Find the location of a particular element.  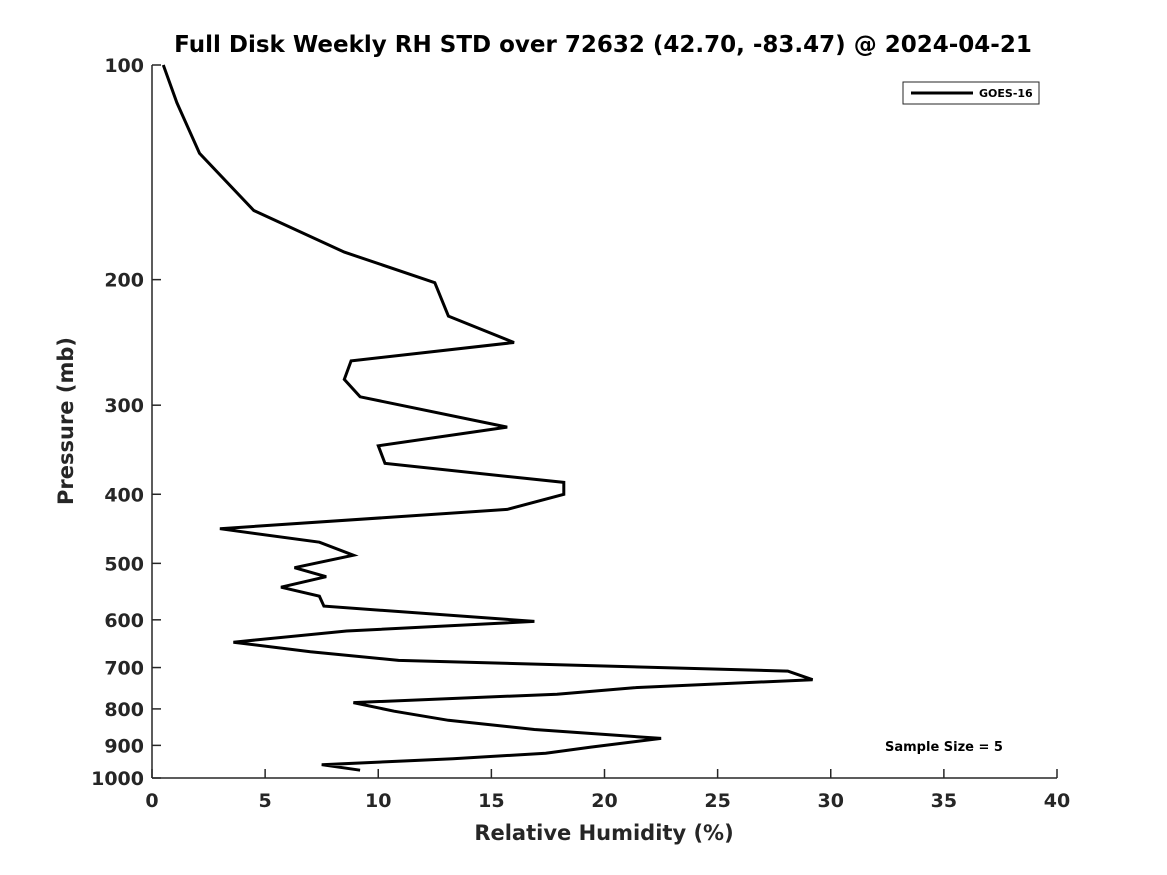

x-tick-label: 25 is located at coordinates (717, 801).